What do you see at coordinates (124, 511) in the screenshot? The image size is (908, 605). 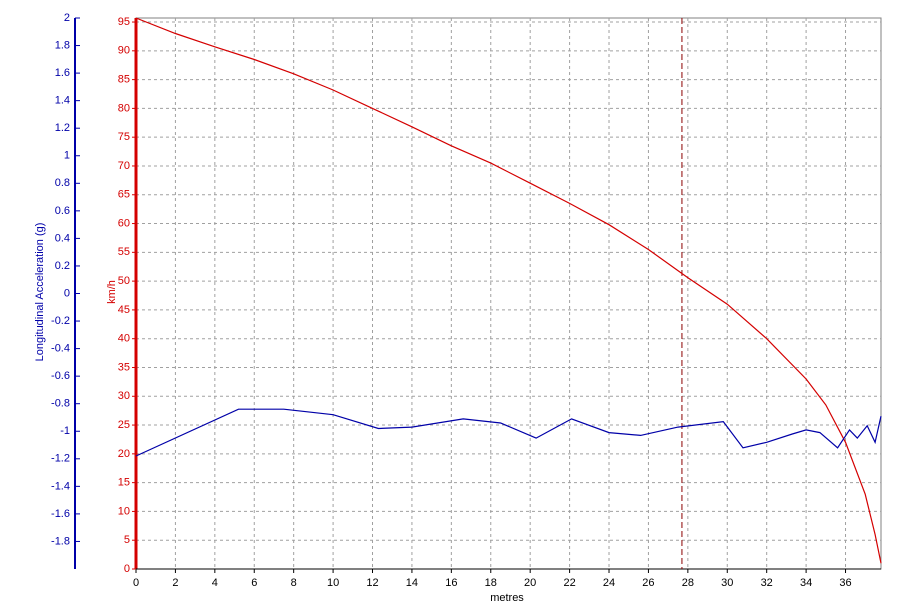 I see `y-tick-label: 10` at bounding box center [124, 511].